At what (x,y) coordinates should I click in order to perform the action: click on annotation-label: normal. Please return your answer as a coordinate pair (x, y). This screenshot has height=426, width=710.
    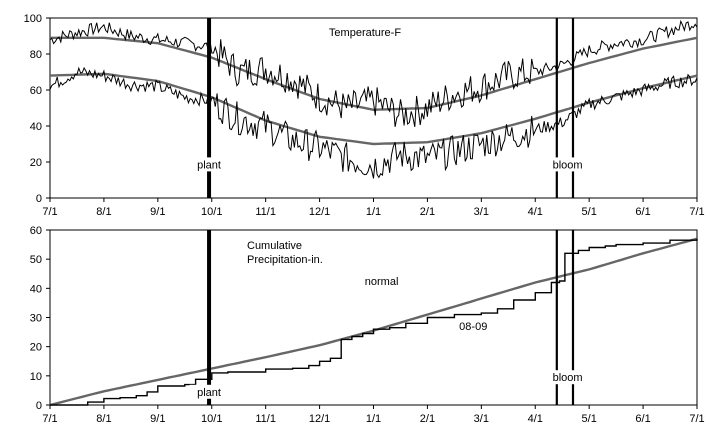
    Looking at the image, I should click on (382, 282).